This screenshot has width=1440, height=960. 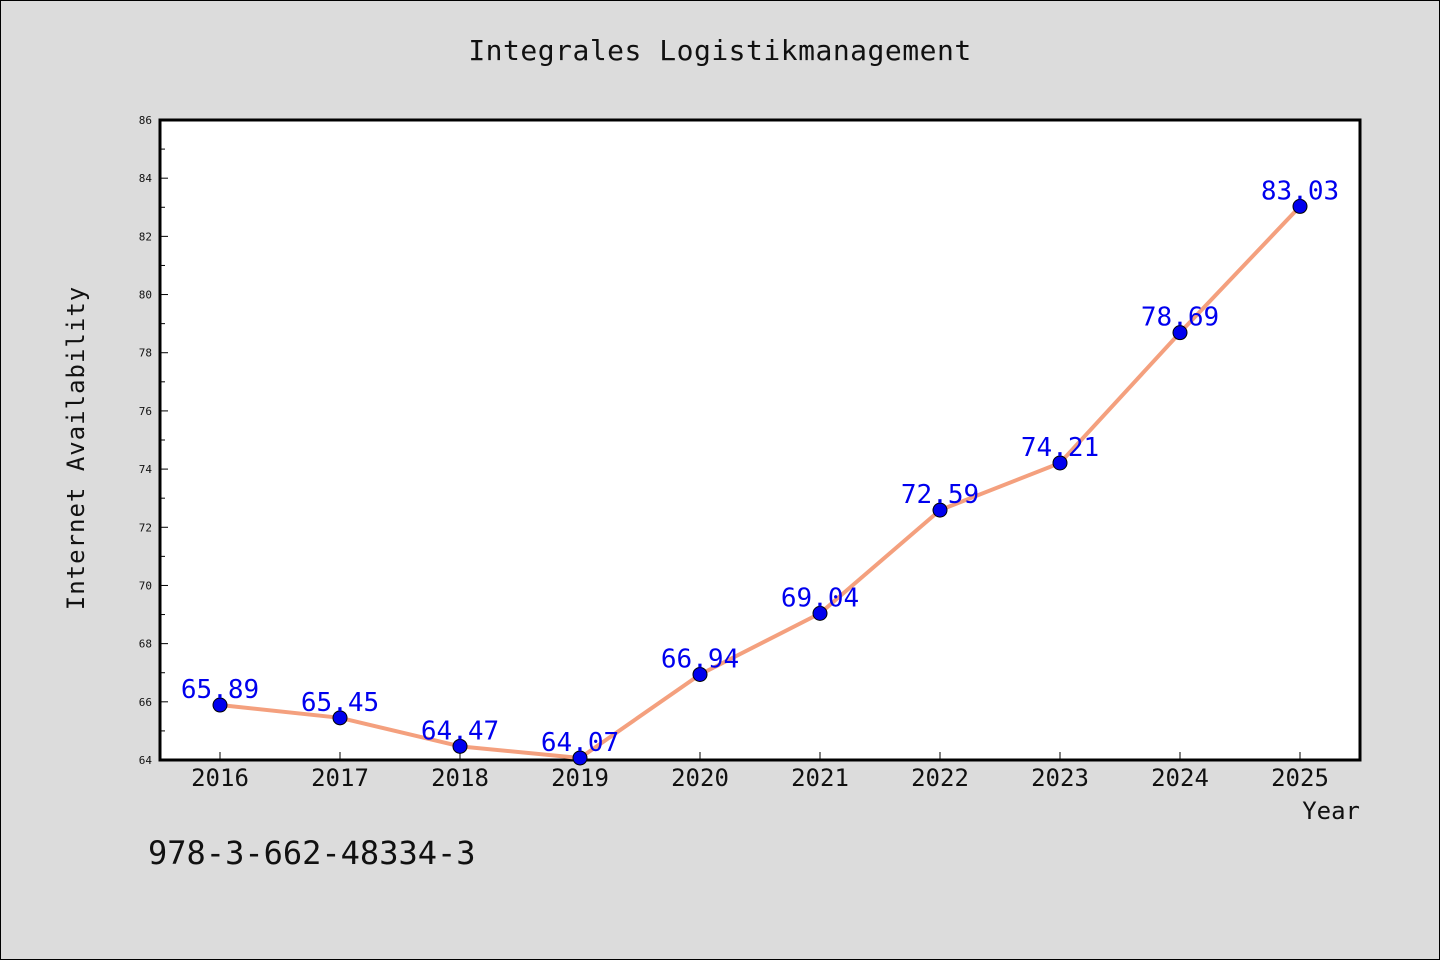 What do you see at coordinates (145, 702) in the screenshot?
I see `y-tick-label: 66` at bounding box center [145, 702].